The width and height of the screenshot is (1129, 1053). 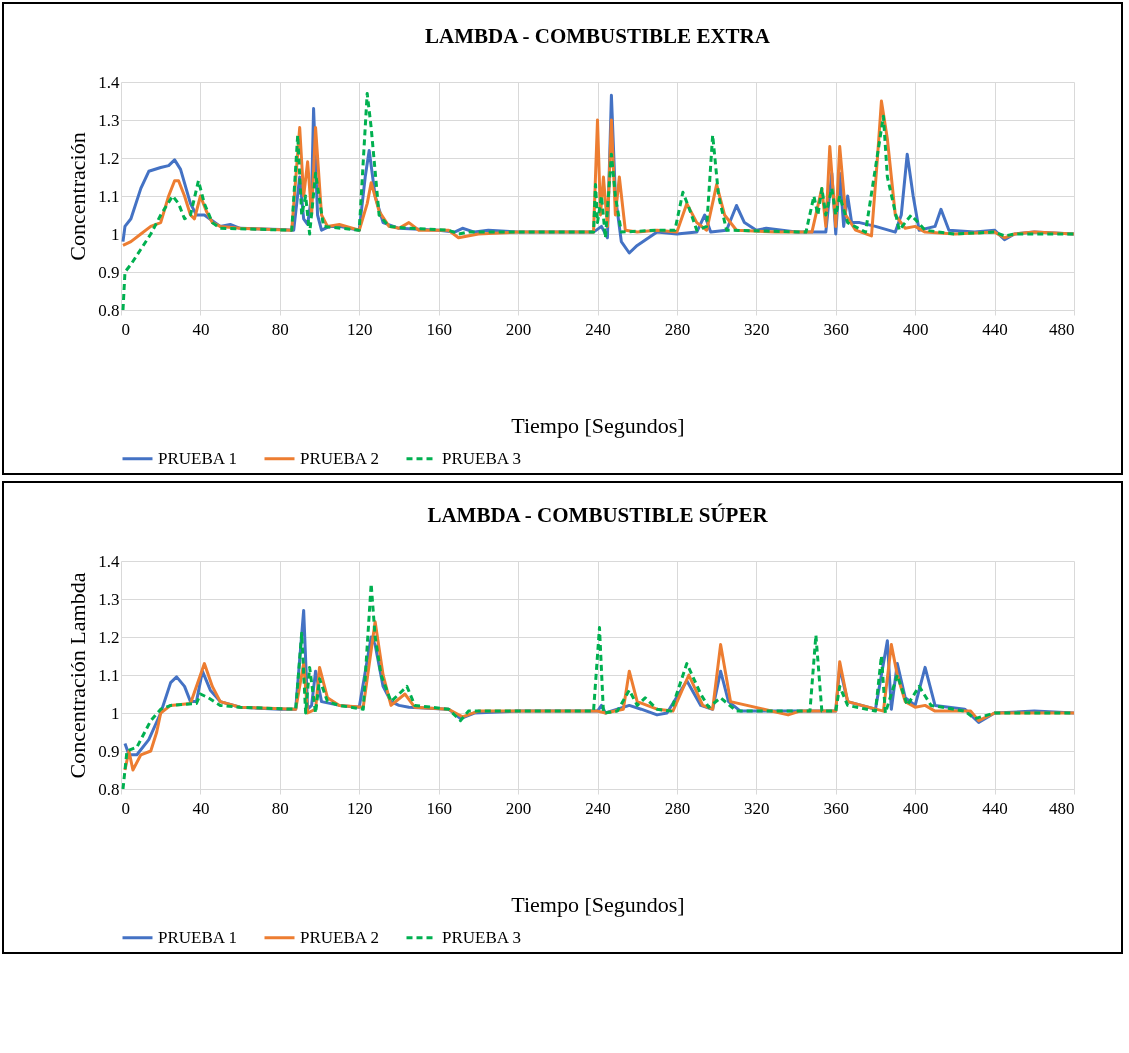 What do you see at coordinates (78, 196) in the screenshot?
I see `y-axis-title: Concentración` at bounding box center [78, 196].